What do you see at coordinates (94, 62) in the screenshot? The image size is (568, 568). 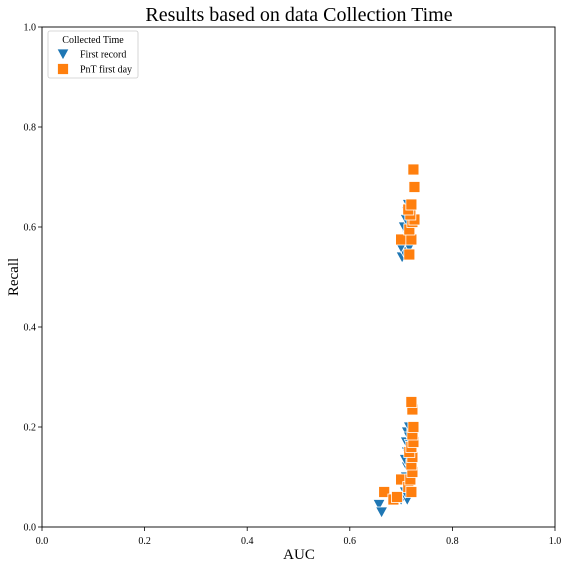 I see `legend-entries: First record PnT first day` at bounding box center [94, 62].